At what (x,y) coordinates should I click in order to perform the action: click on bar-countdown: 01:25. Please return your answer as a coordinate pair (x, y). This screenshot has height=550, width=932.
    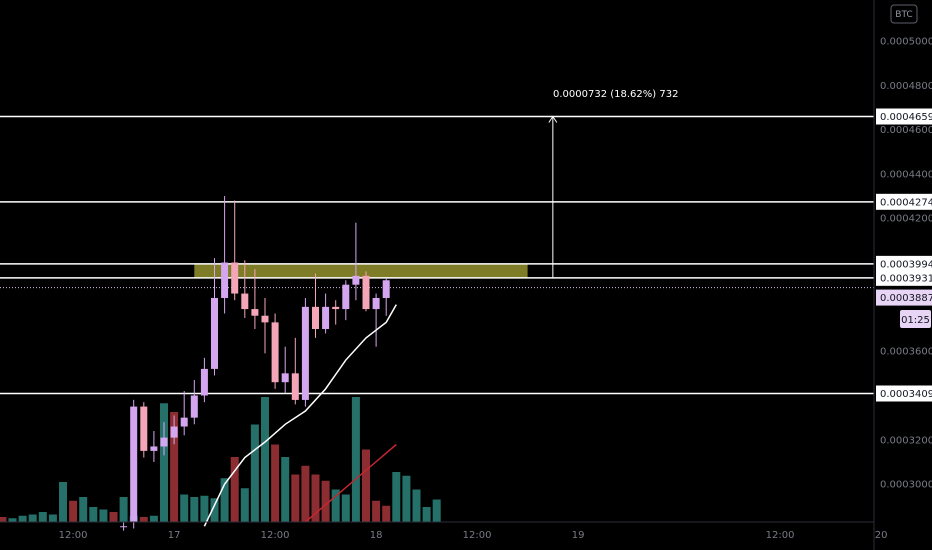
    Looking at the image, I should click on (915, 319).